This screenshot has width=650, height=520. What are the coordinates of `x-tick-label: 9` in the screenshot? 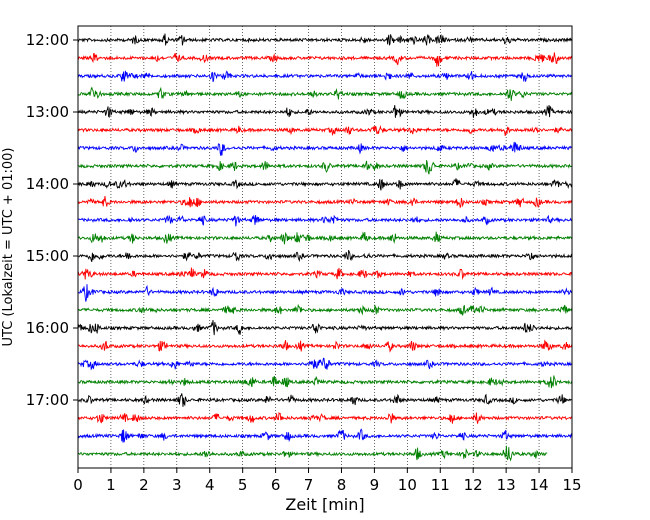 It's located at (375, 485).